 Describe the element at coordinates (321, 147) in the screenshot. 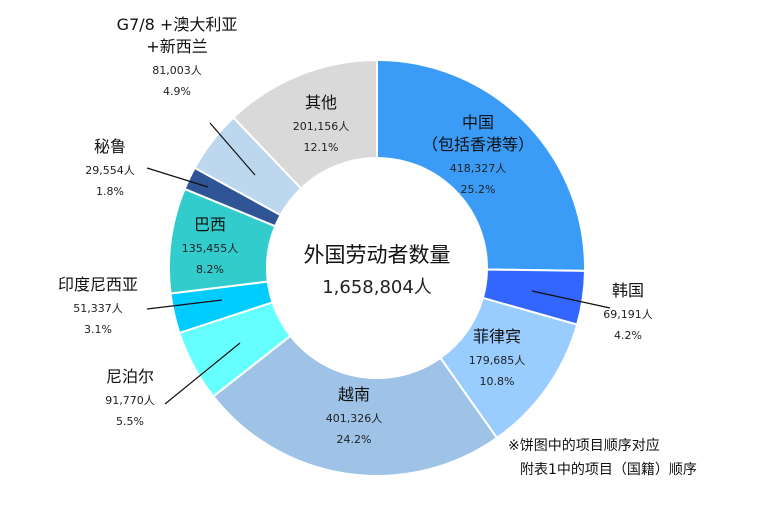

I see `slice-percent-label-9: 12.1%` at that location.